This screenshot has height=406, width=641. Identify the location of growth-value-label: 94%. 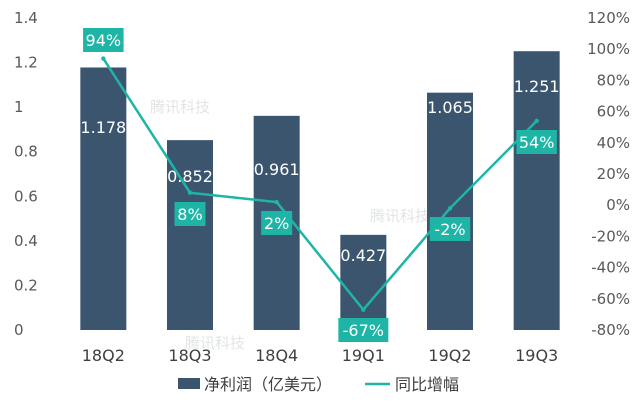
(104, 40).